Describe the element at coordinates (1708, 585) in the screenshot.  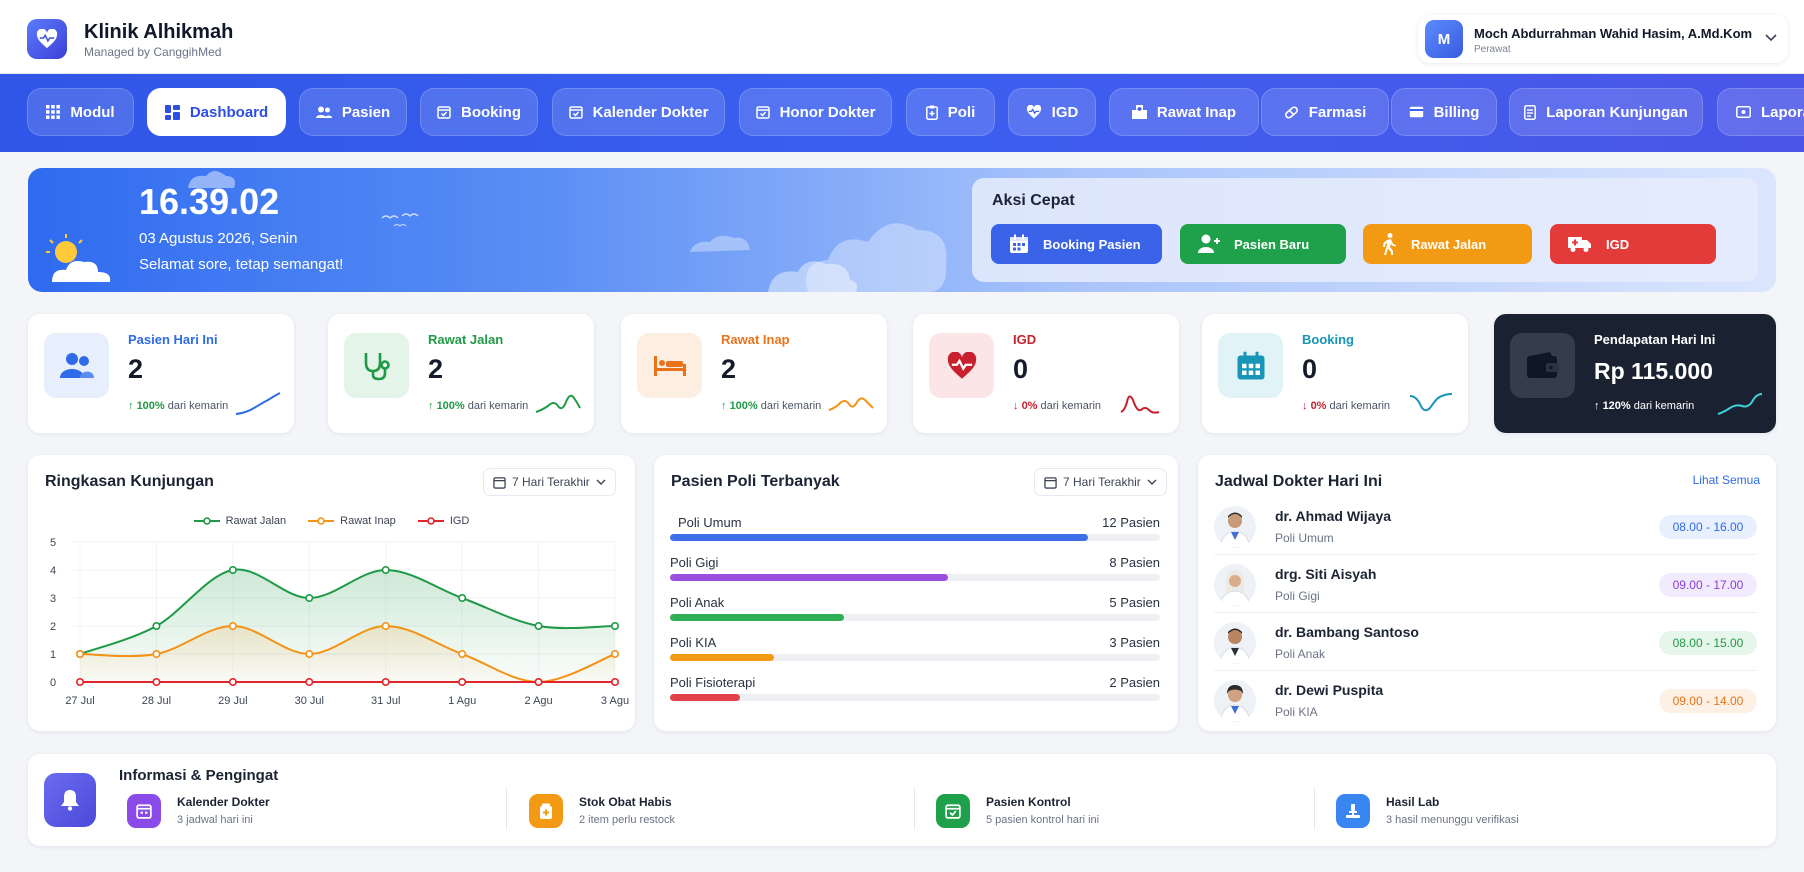
I see `doctor-time-badge: 09.00 - 17.00` at that location.